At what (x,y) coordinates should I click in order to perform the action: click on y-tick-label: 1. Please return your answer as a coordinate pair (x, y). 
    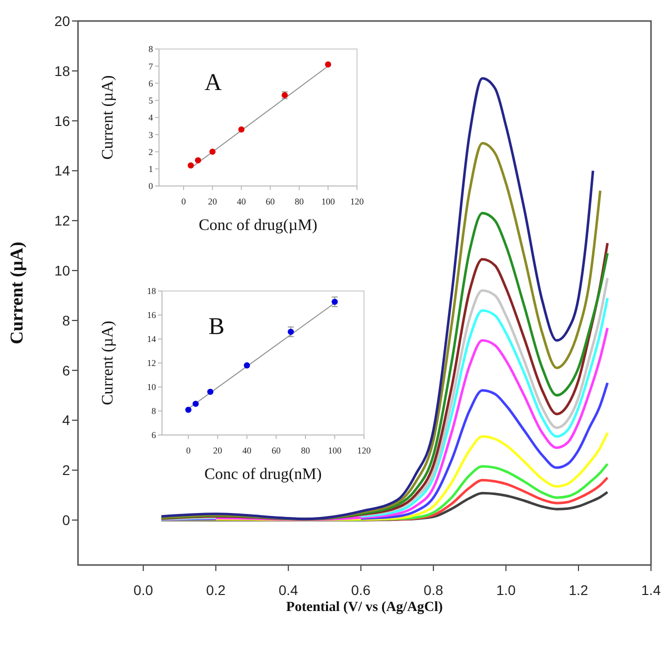
    Looking at the image, I should click on (150, 169).